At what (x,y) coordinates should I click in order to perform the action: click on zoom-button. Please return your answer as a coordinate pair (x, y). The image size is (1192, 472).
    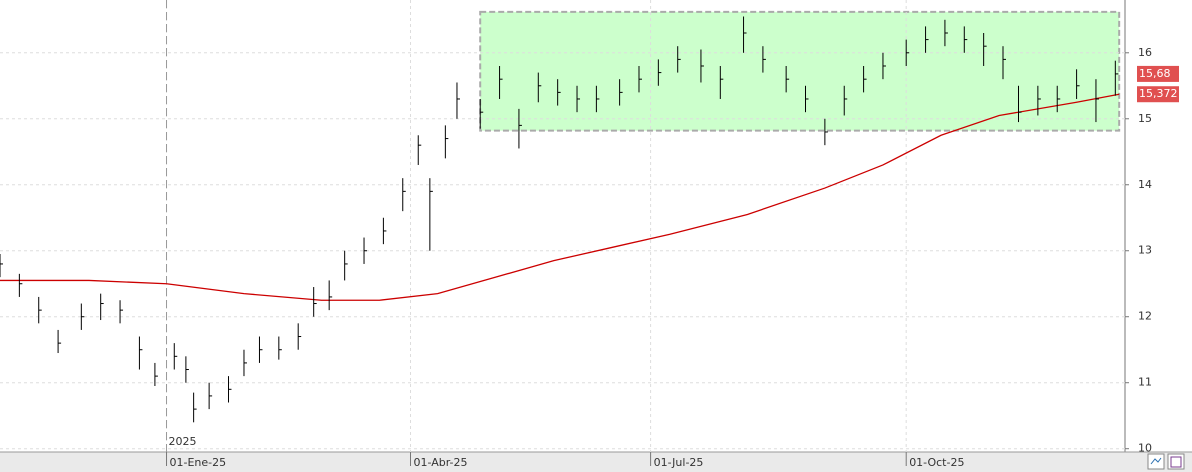
    Looking at the image, I should click on (1156, 461).